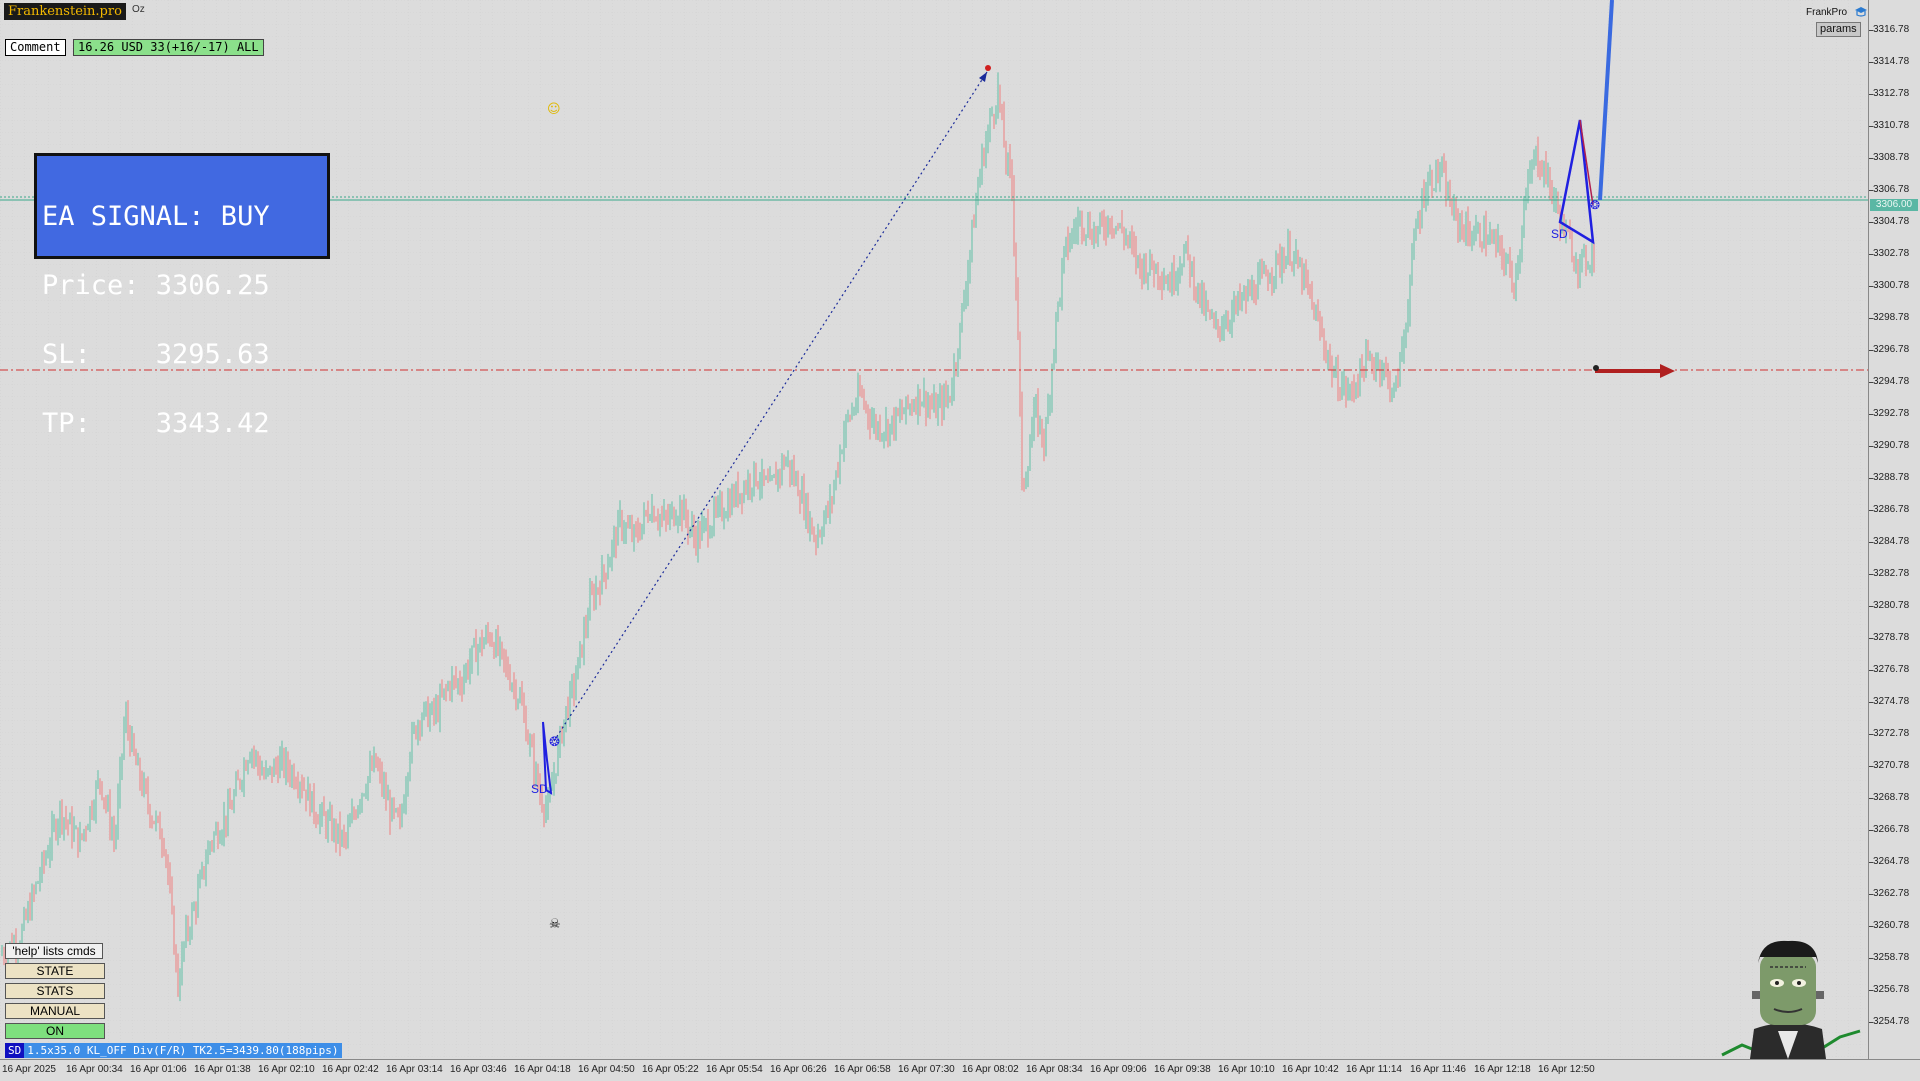 This screenshot has width=1920, height=1081. I want to click on time-label: 16 Apr 06:26, so click(798, 1069).